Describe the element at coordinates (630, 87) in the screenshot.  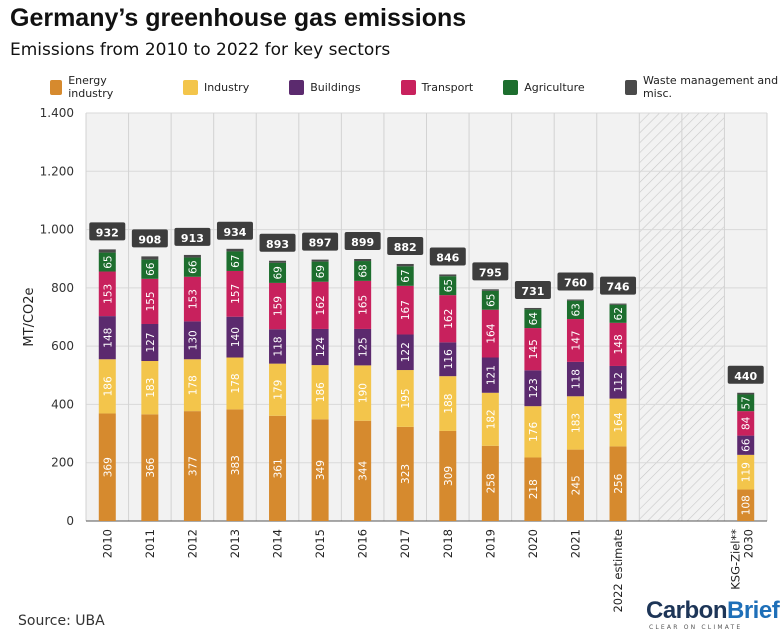
I see `legend-swatch-waste` at that location.